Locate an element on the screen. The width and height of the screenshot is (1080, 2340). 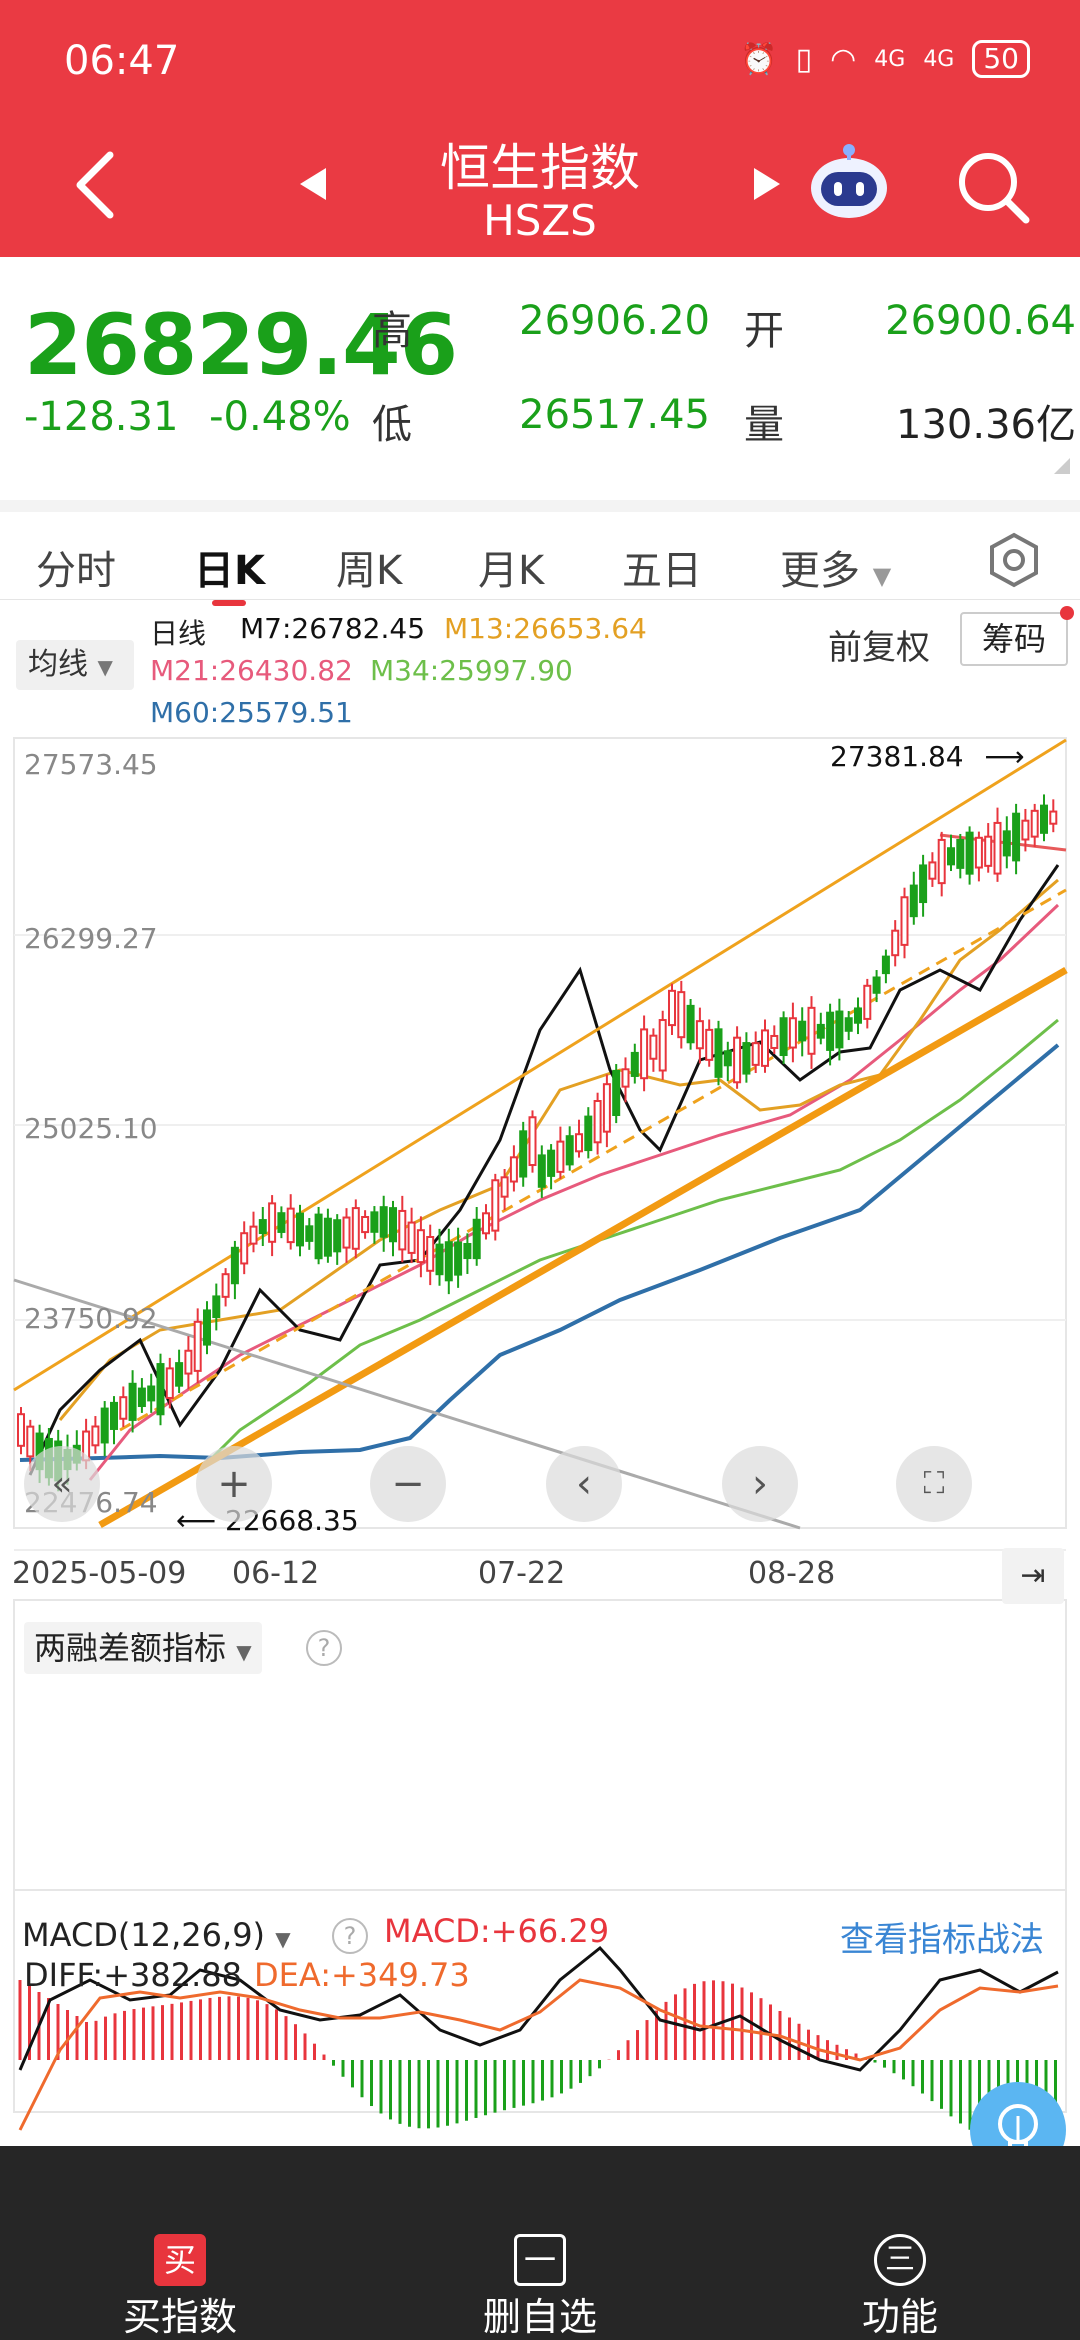
chevron-down-icon: ▼ is located at coordinates (105, 667).